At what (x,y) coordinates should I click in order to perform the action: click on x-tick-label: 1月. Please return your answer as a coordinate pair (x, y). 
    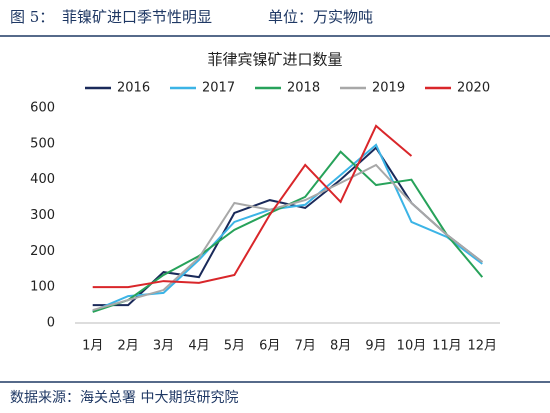
    Looking at the image, I should click on (92, 346).